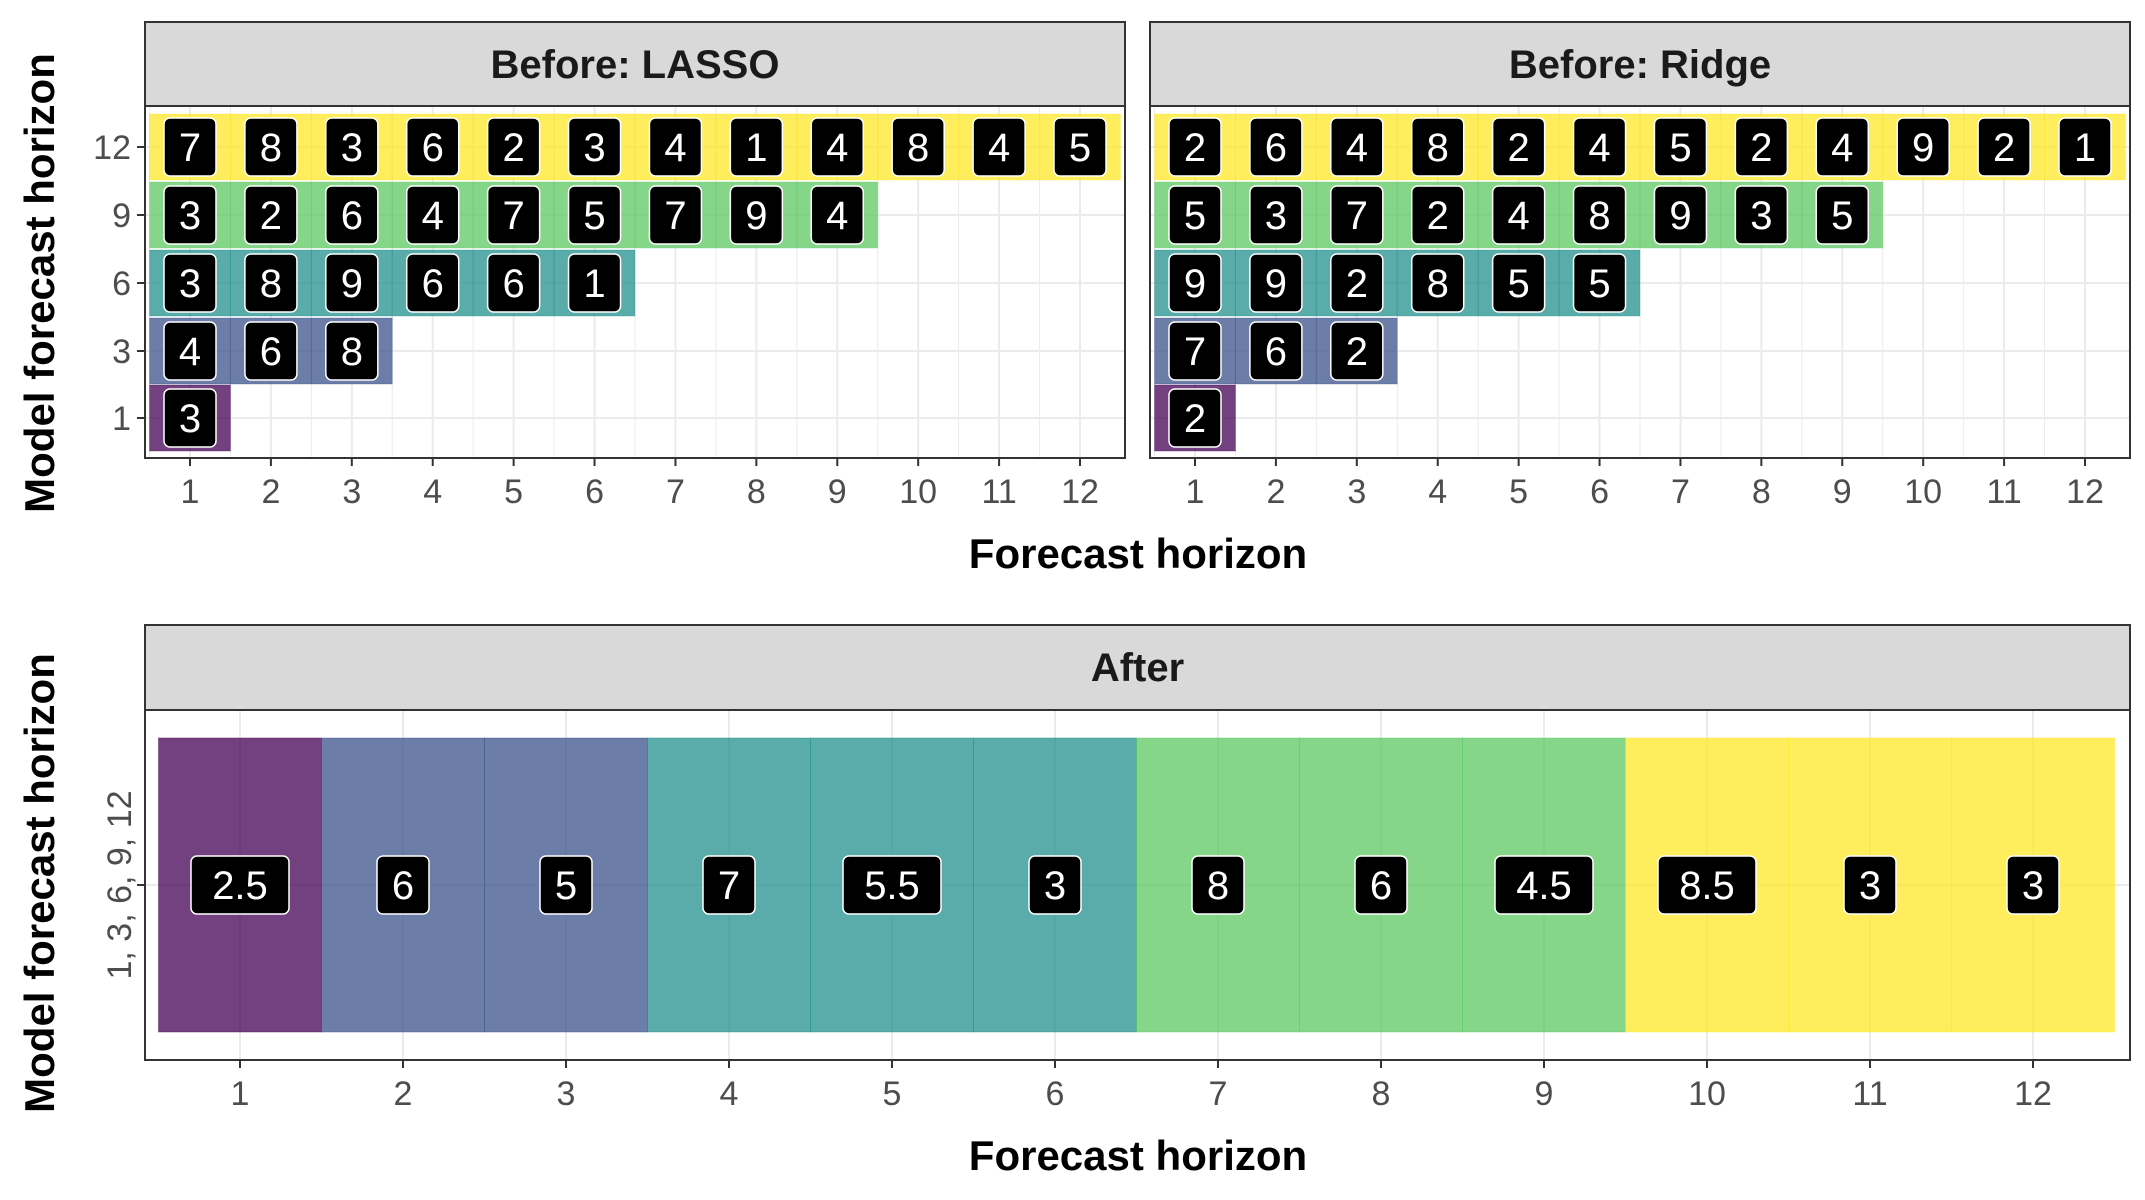  Describe the element at coordinates (1137, 668) in the screenshot. I see `panel-title: After` at that location.